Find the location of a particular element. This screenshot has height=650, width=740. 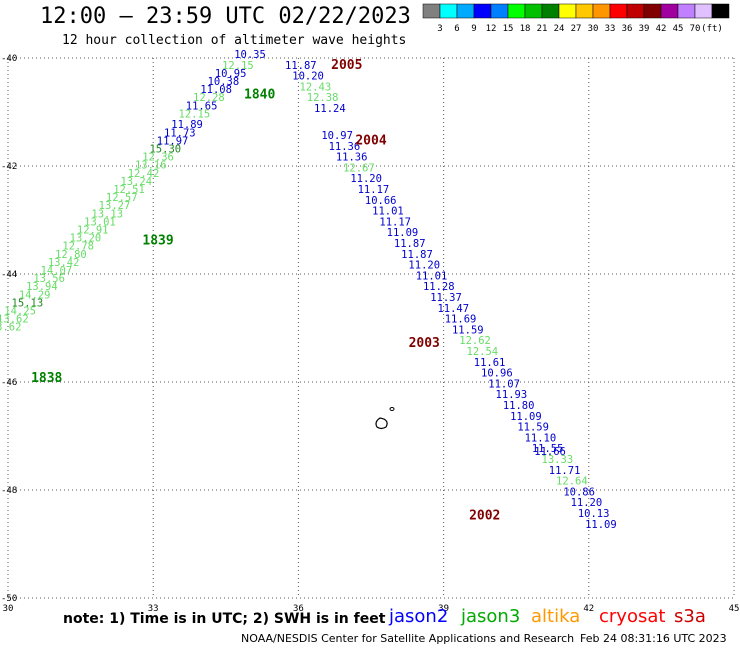

swh-value-label: 11.61 is located at coordinates (490, 363).